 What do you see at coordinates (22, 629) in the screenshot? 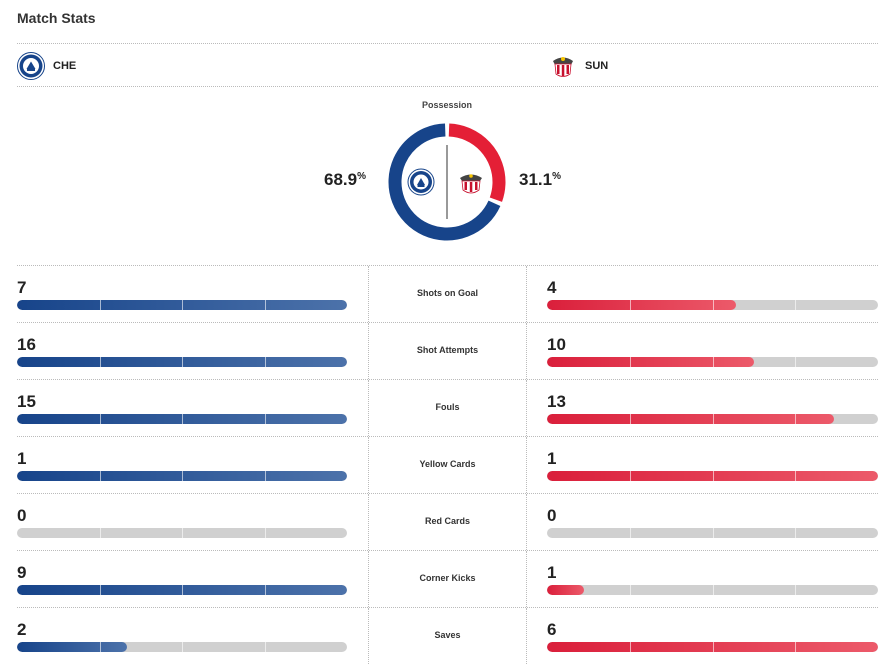
I see `home-stat-value: 2` at bounding box center [22, 629].